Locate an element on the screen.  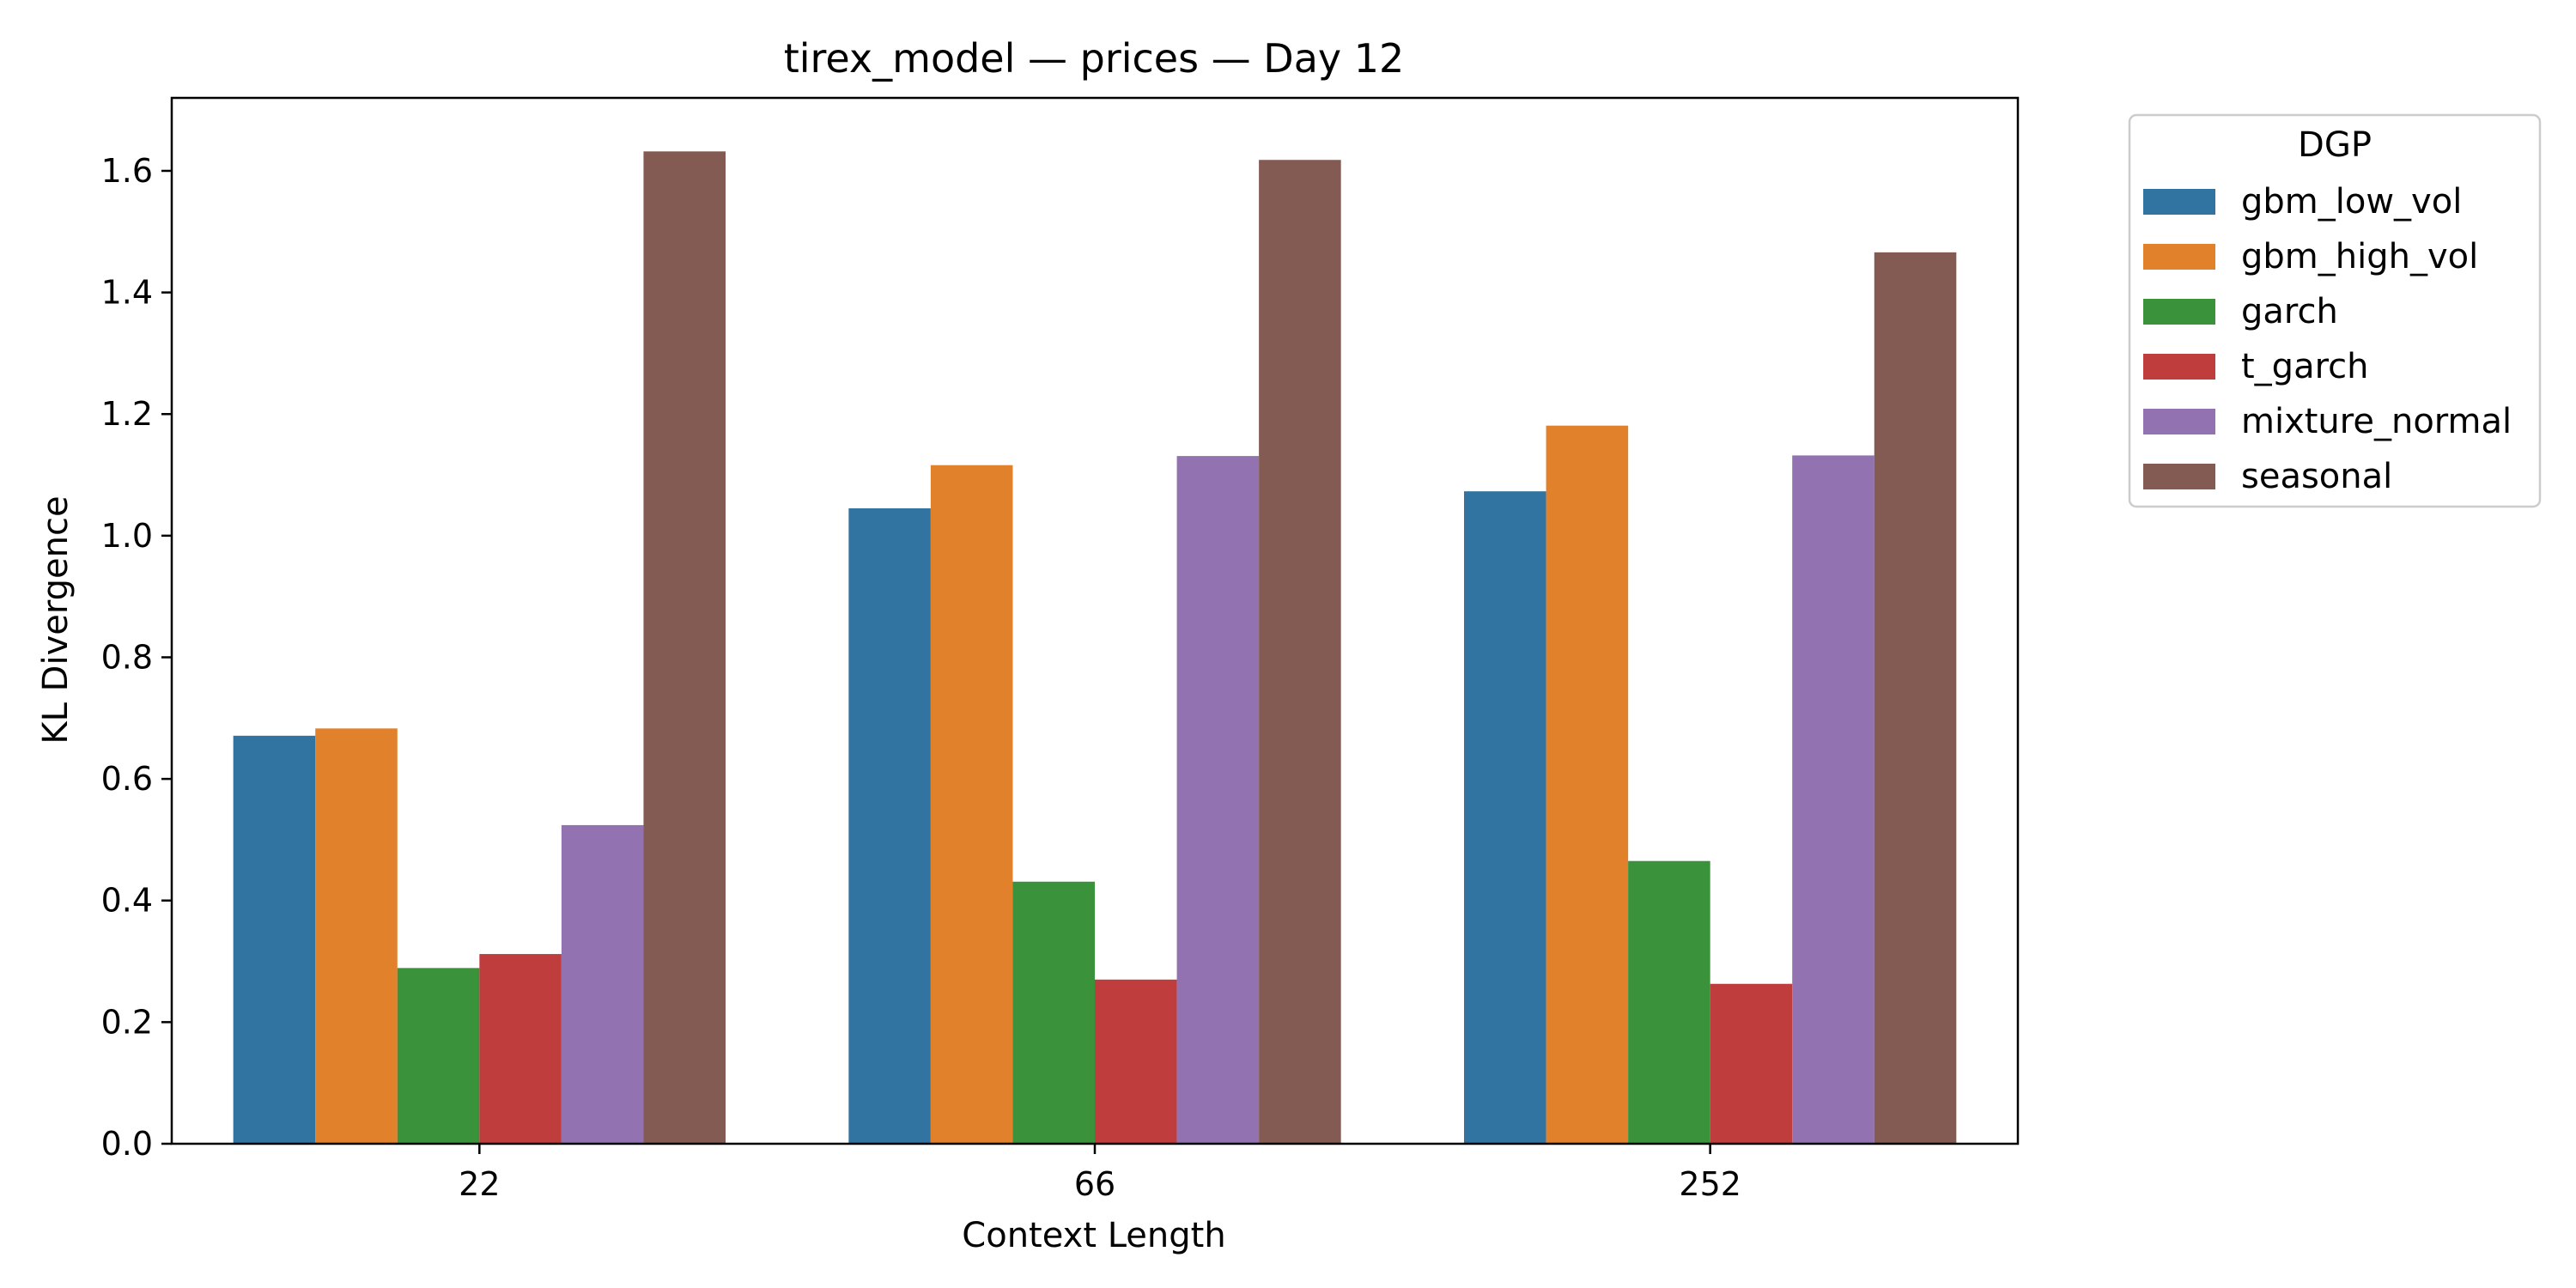
y-tick-label: 0.4 is located at coordinates (127, 901).